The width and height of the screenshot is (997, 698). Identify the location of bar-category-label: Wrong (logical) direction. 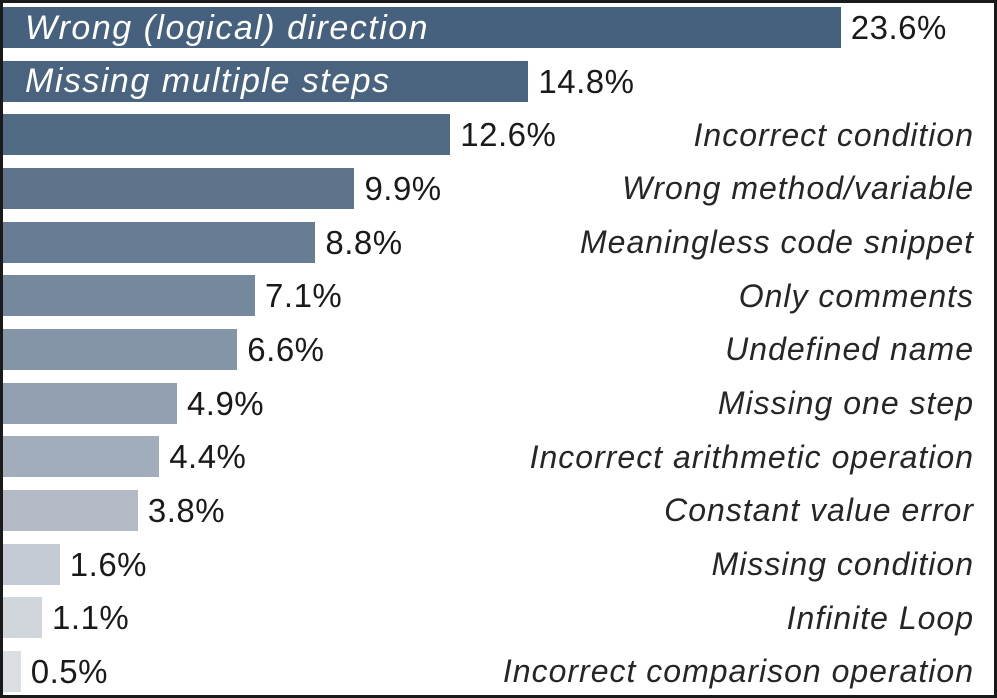
(227, 27).